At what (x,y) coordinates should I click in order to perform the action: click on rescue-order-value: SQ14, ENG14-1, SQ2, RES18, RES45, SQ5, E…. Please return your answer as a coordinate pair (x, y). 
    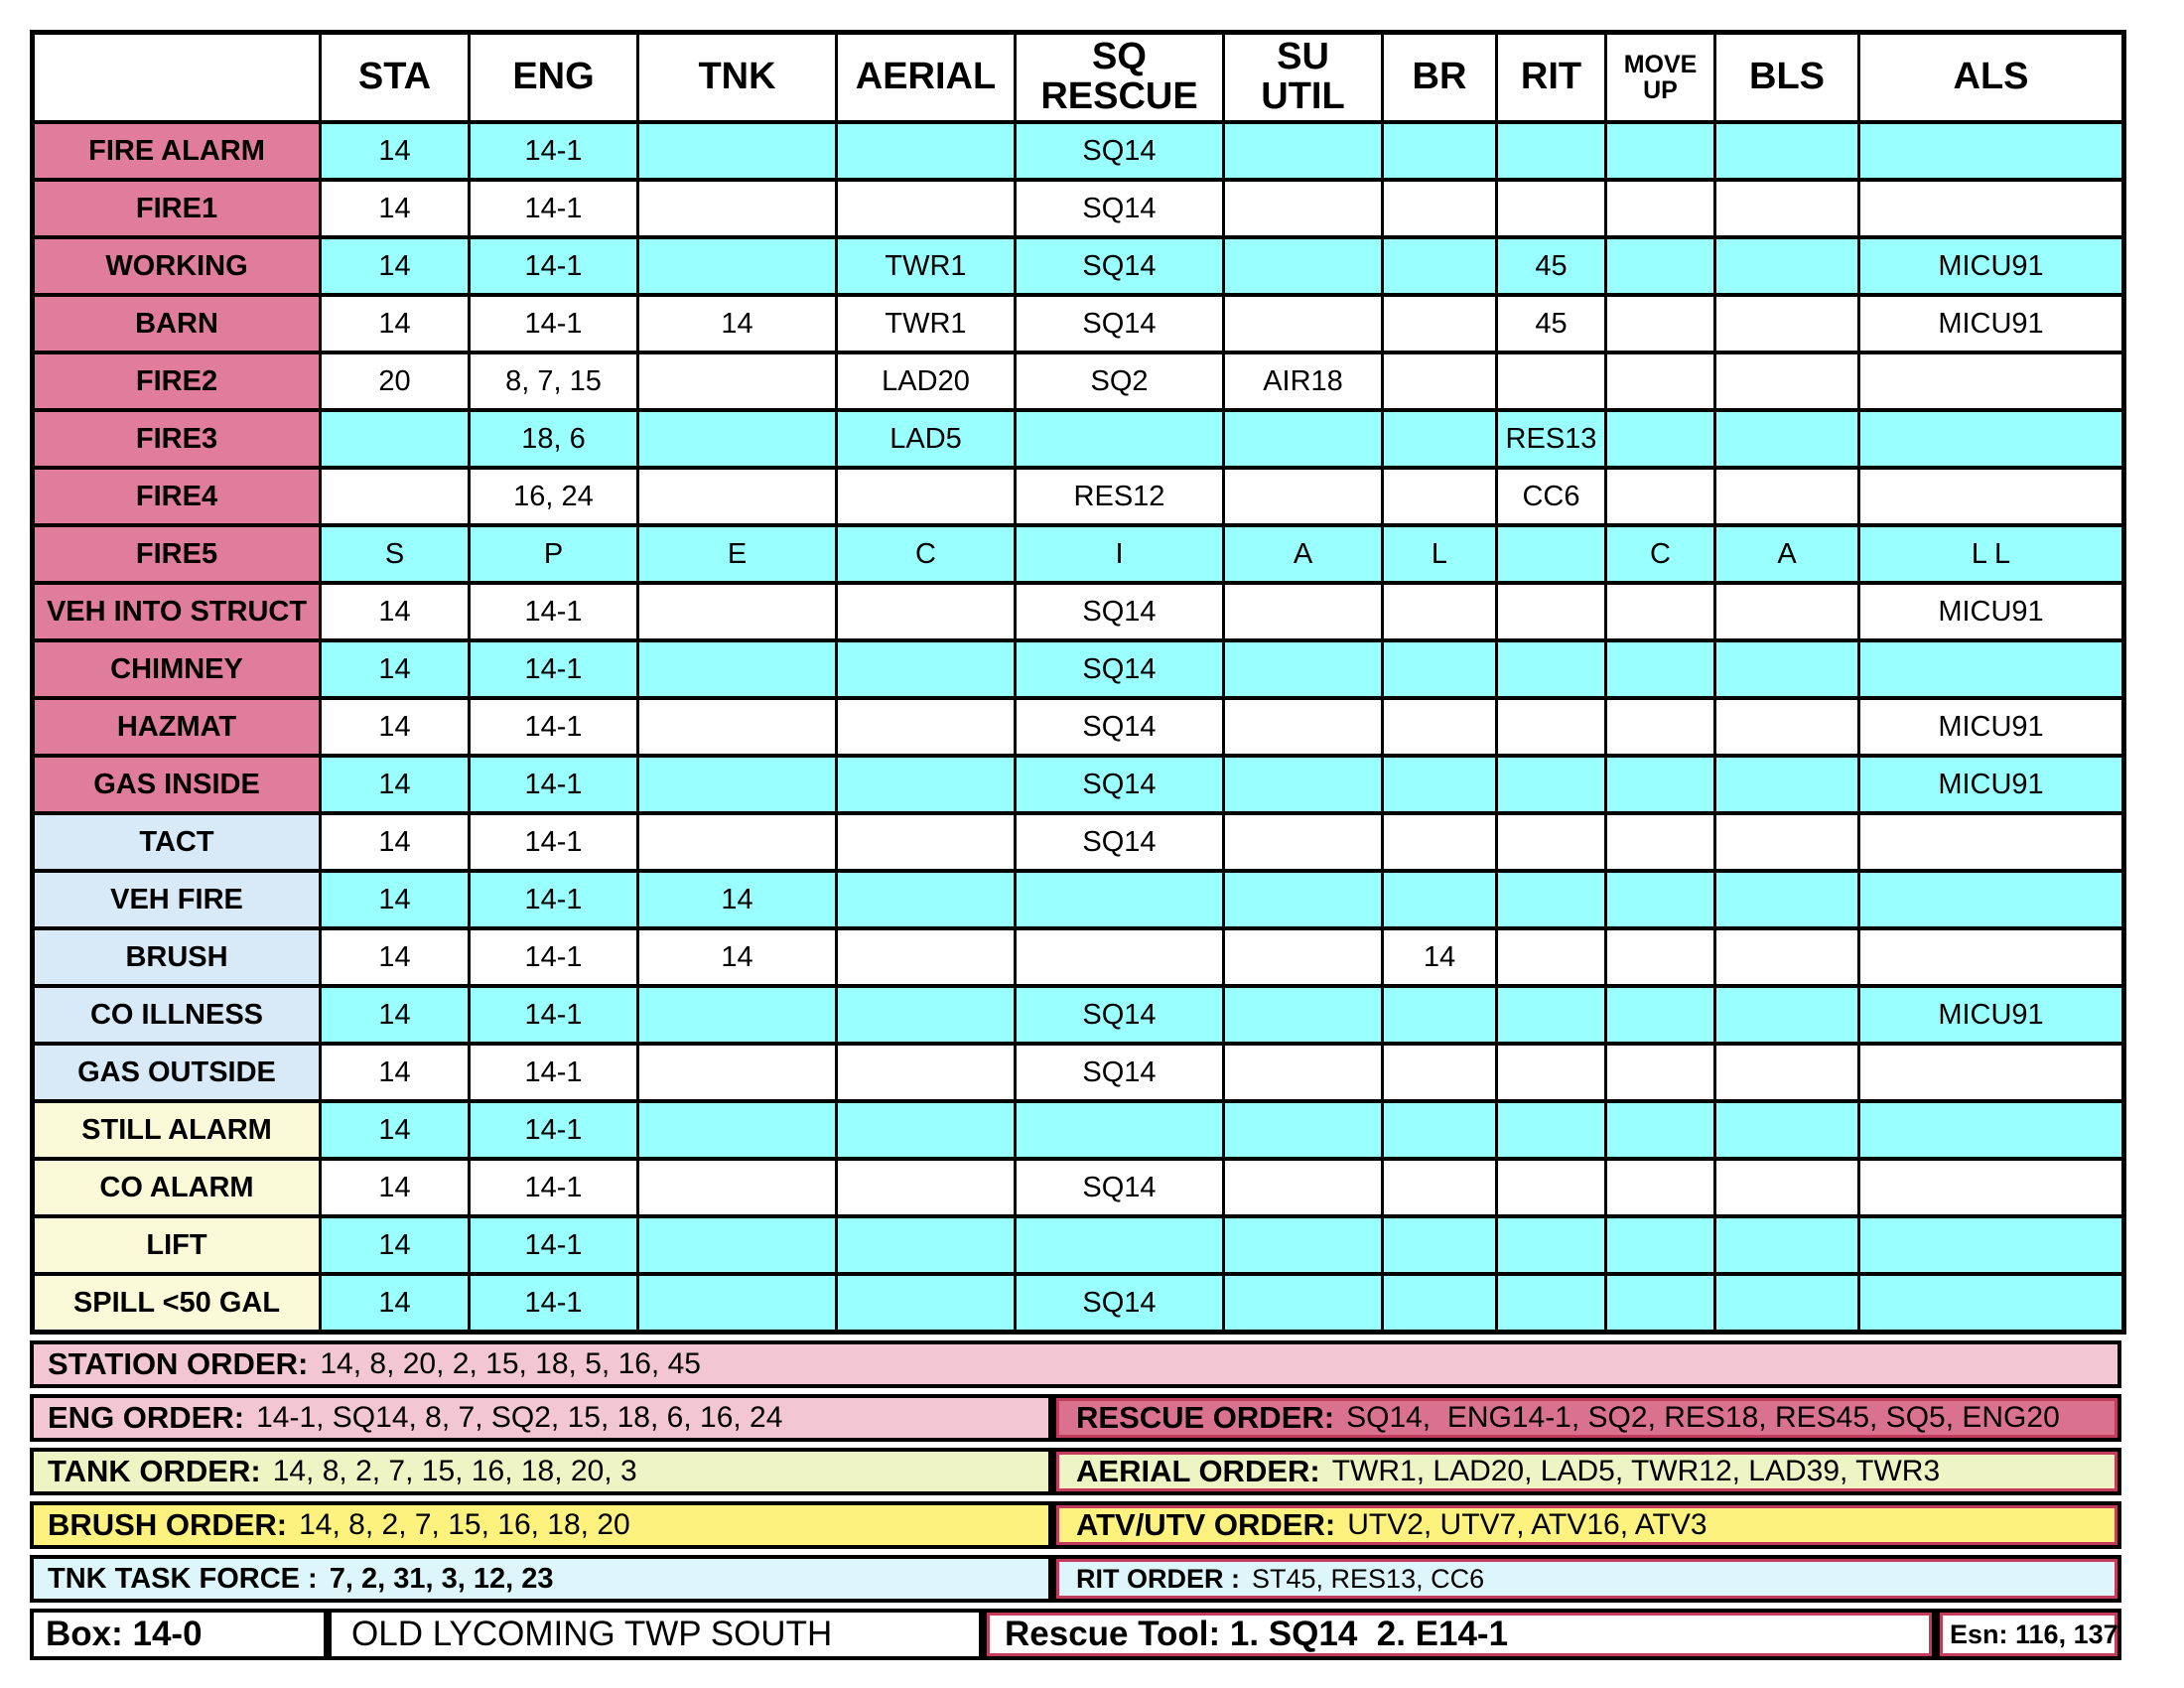
    Looking at the image, I should click on (1703, 1417).